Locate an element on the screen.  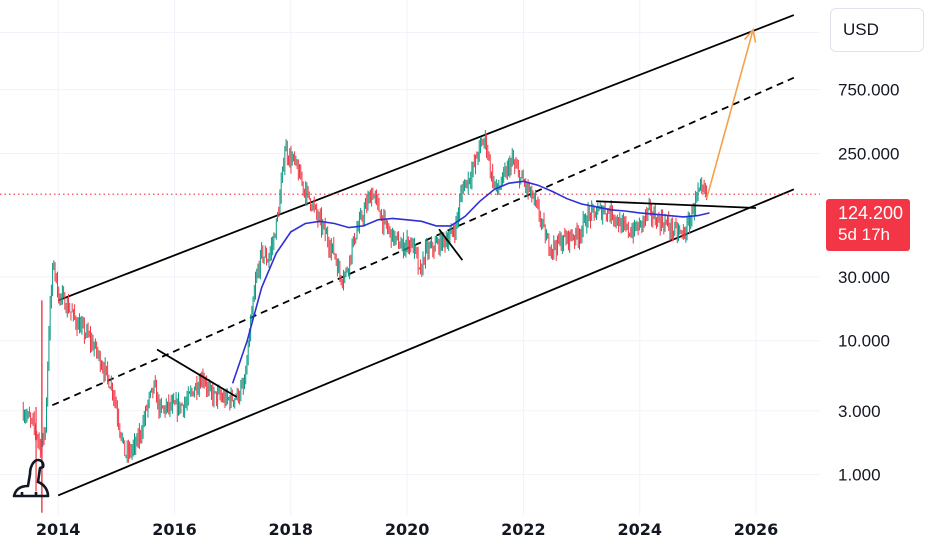
time-axis: 2014 2016 2018 2020 2022 2024 2026 is located at coordinates (407, 529).